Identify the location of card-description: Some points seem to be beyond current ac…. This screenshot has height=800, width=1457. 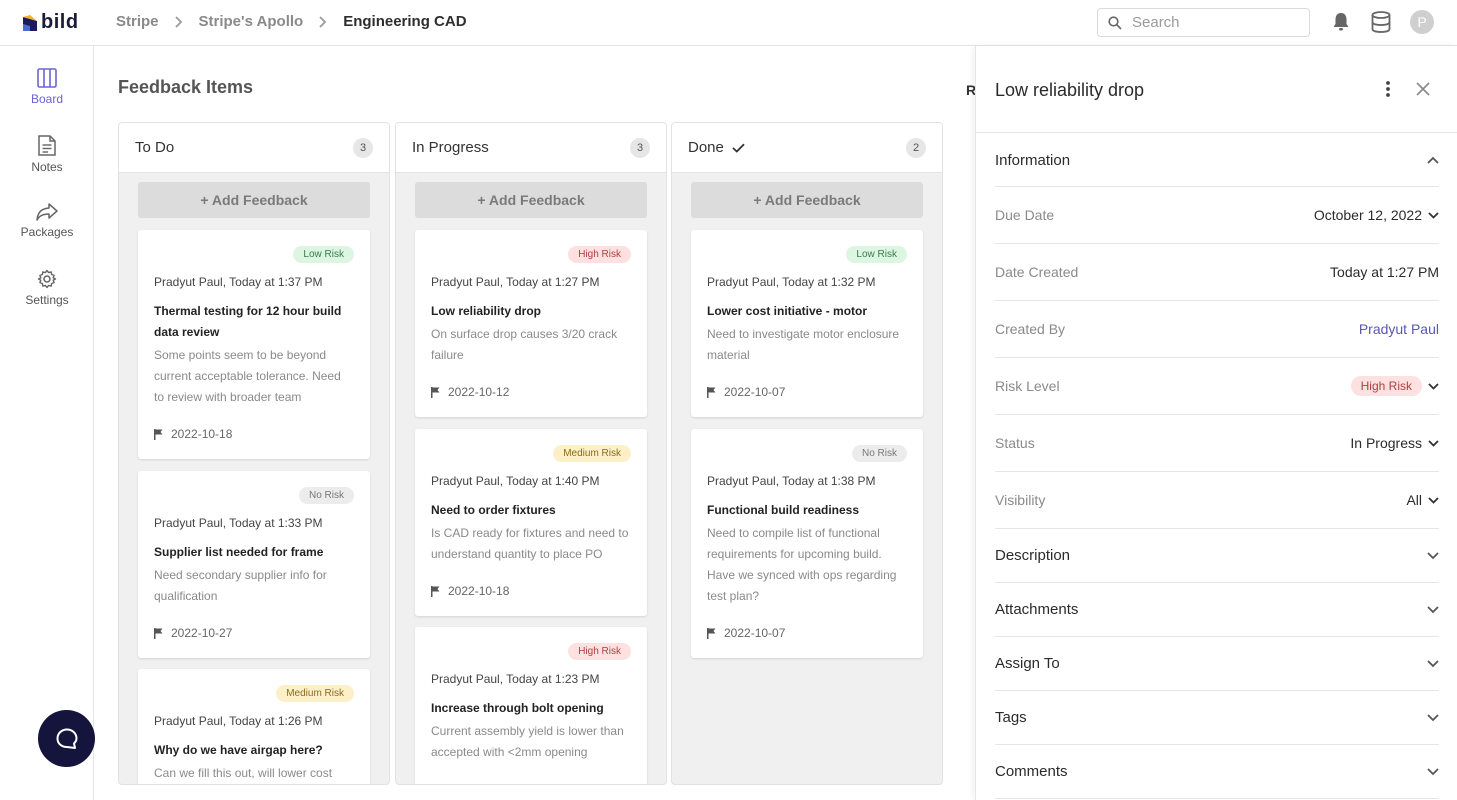
(247, 376).